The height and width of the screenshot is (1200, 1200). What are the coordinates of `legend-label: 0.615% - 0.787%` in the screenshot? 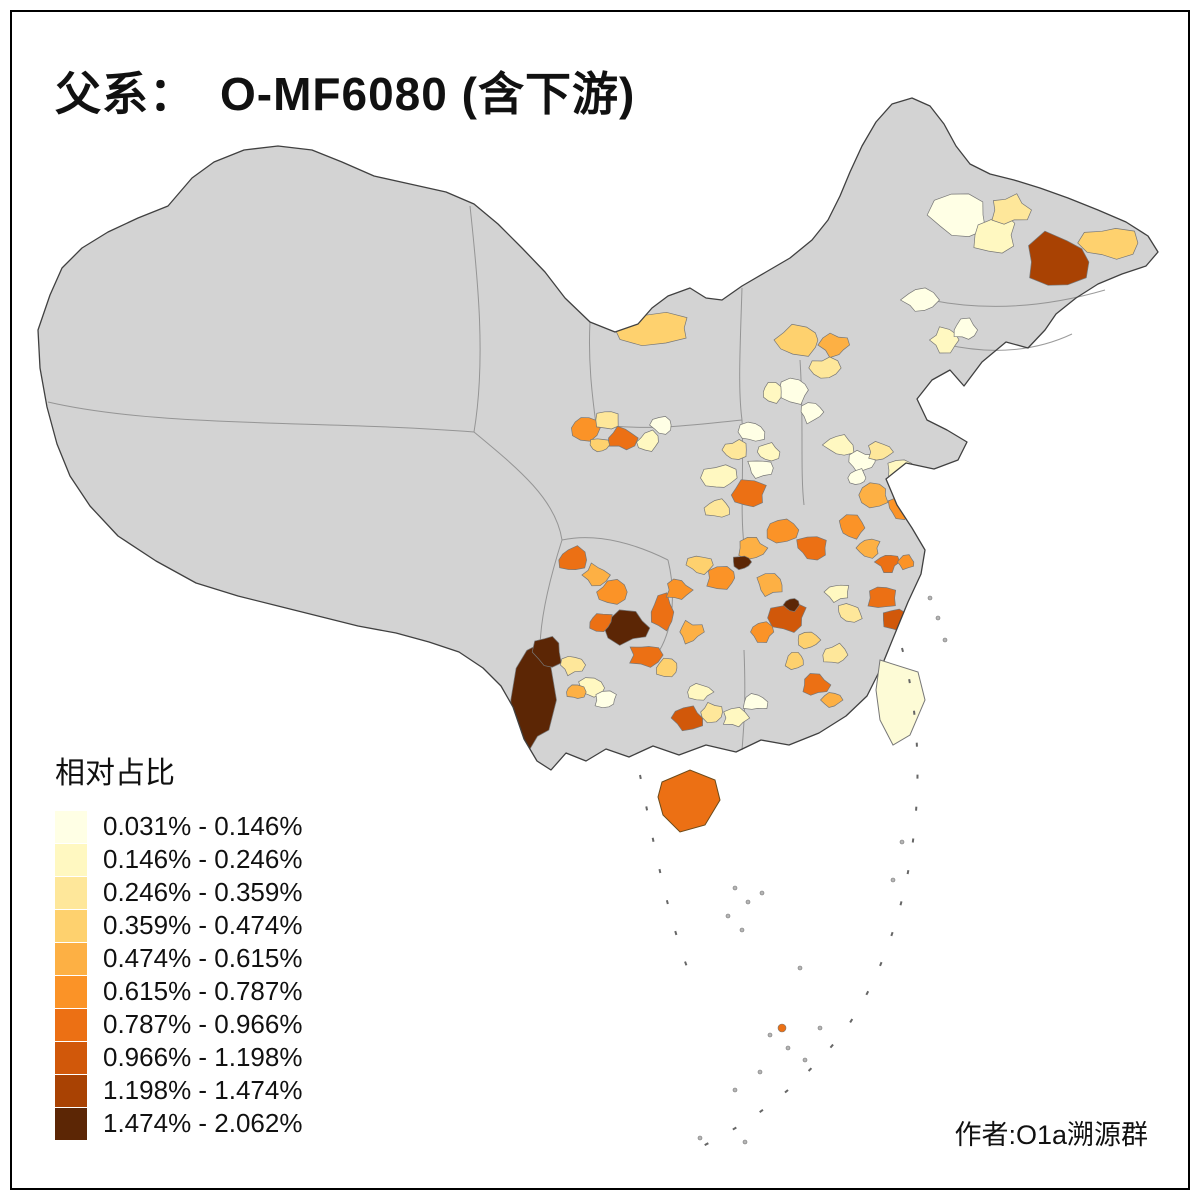 It's located at (203, 991).